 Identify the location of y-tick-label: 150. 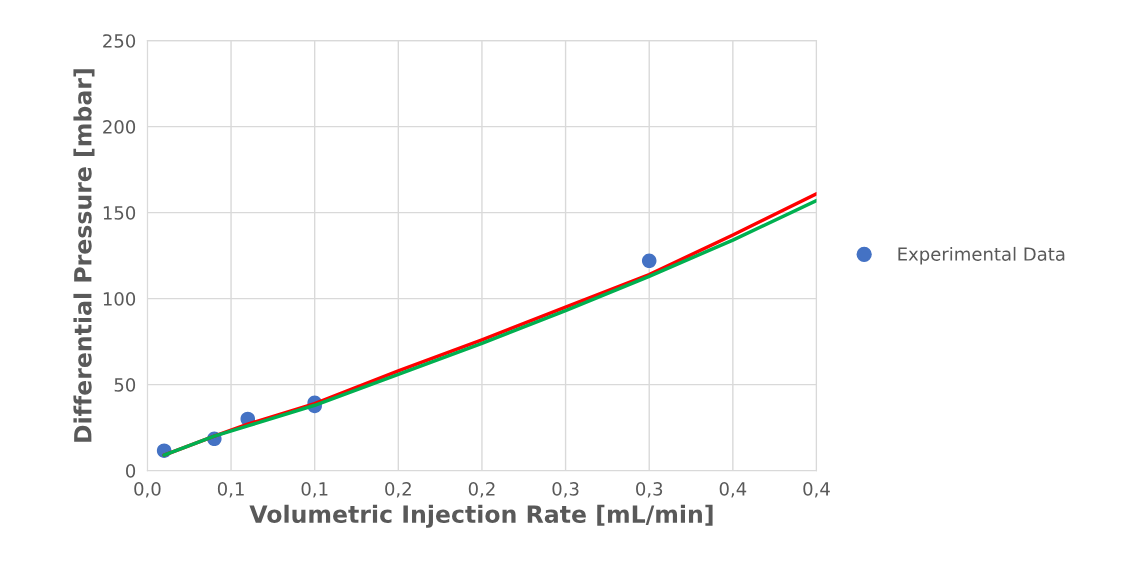
(119, 213).